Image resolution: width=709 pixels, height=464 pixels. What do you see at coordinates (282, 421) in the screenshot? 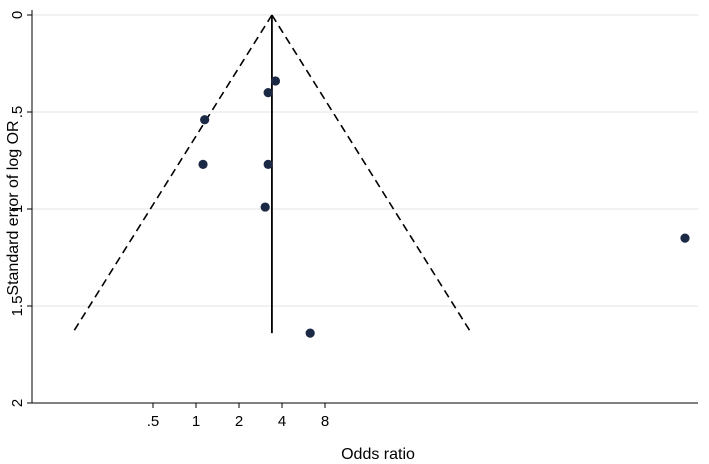
I see `x-tick-label: 4` at bounding box center [282, 421].